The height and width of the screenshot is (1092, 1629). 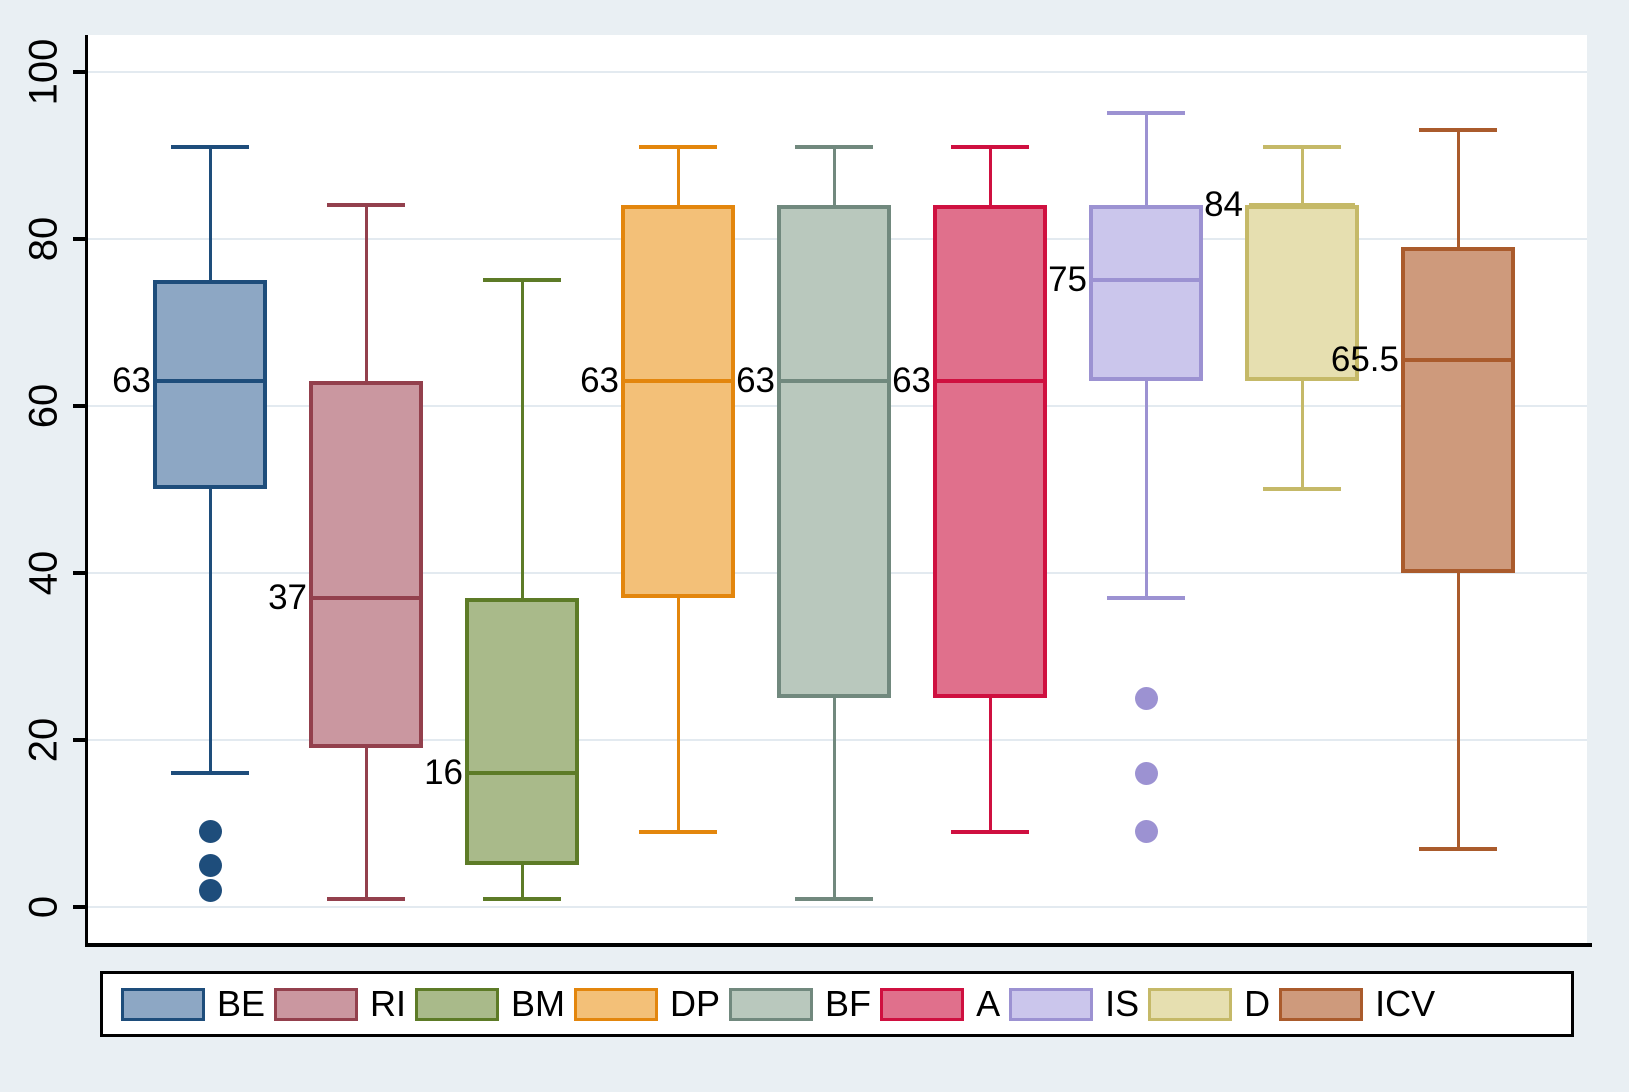 I want to click on legend-item-RI: RI, so click(x=340, y=1004).